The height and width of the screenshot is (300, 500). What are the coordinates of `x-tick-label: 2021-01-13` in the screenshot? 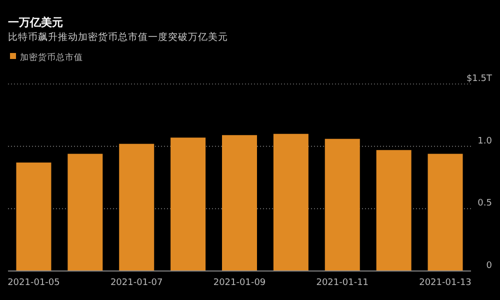 It's located at (445, 283).